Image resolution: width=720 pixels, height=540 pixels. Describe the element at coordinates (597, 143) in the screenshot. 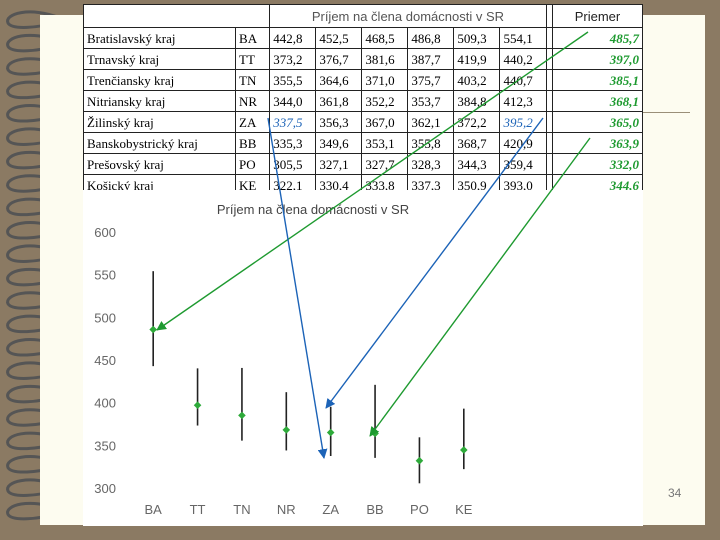

I see `avg-cell: 363,9` at that location.